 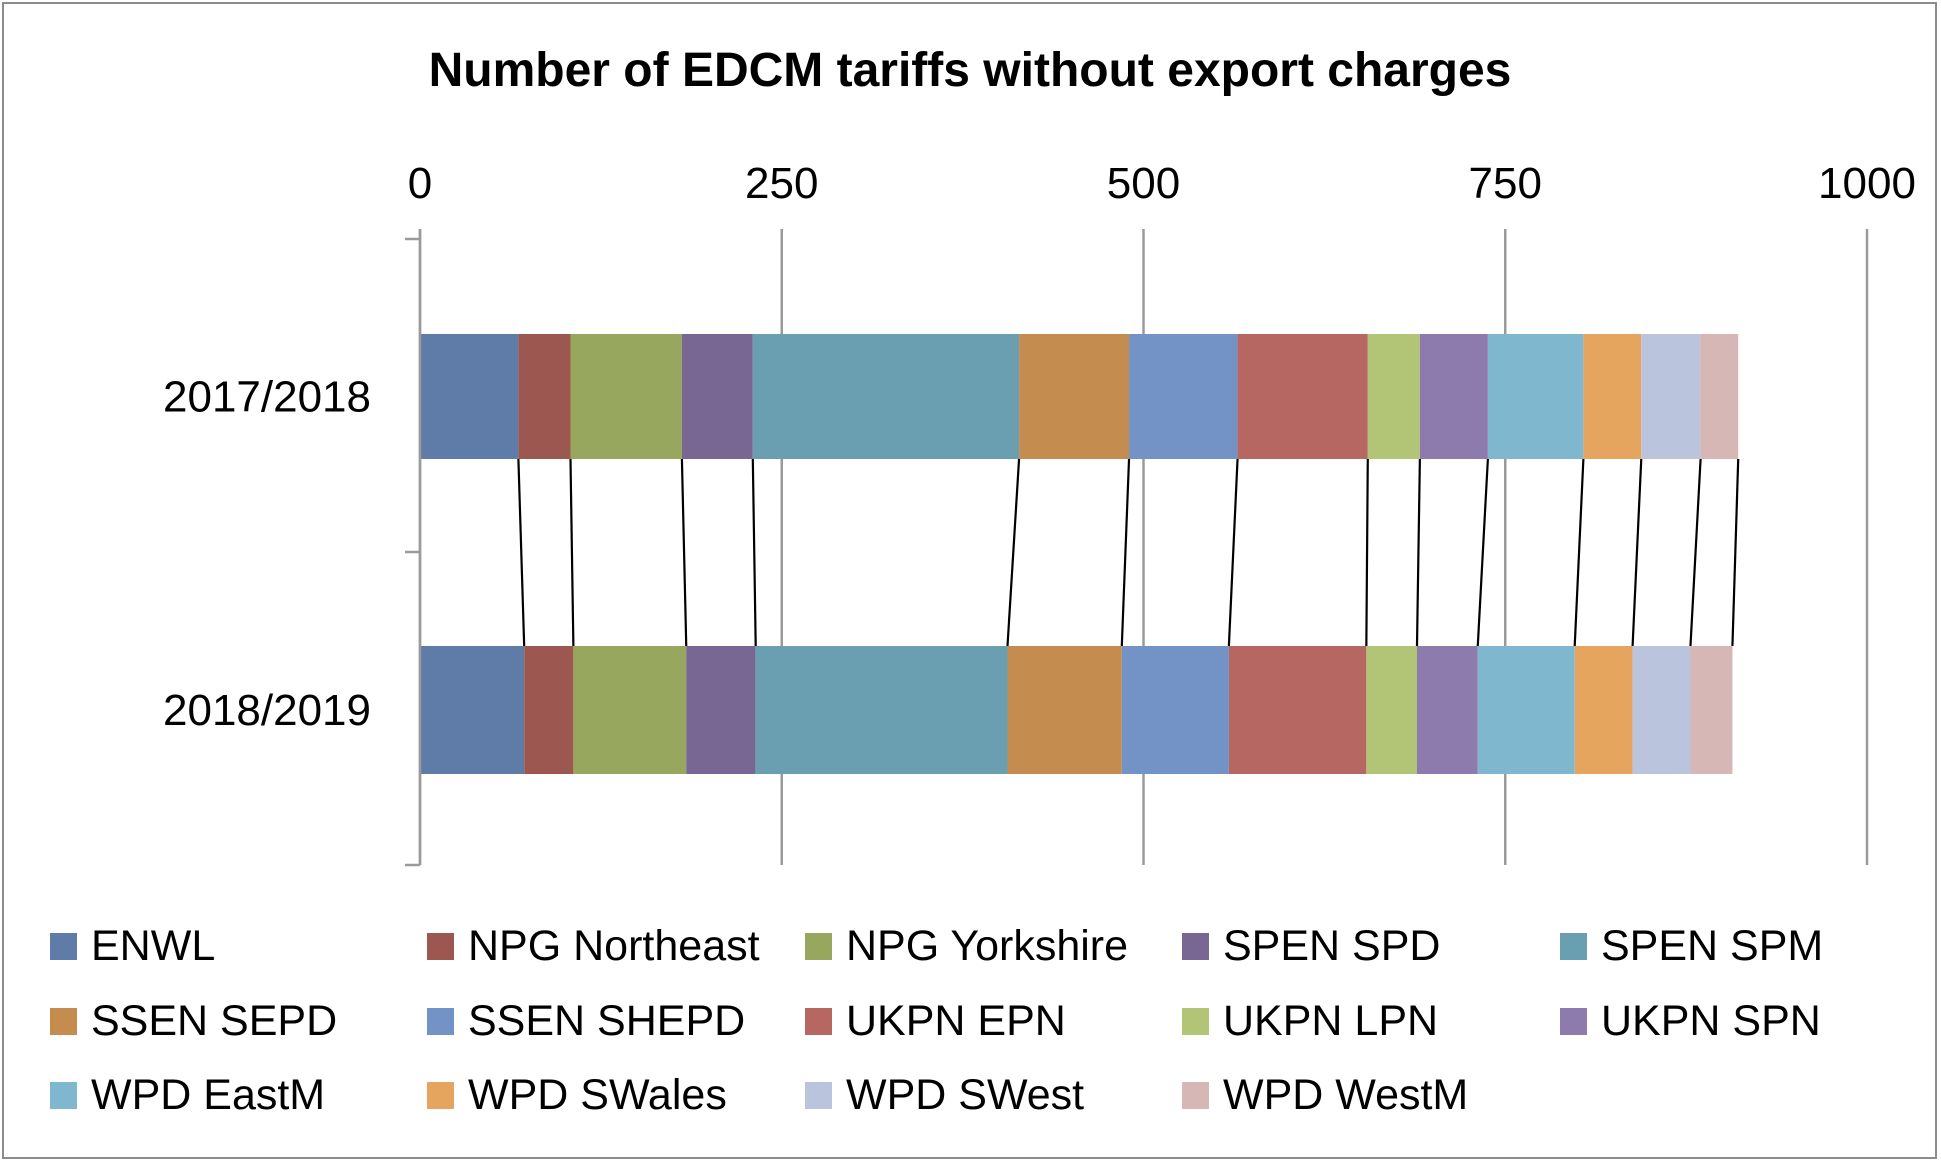 I want to click on legend-item: WPD SWest, so click(x=944, y=1095).